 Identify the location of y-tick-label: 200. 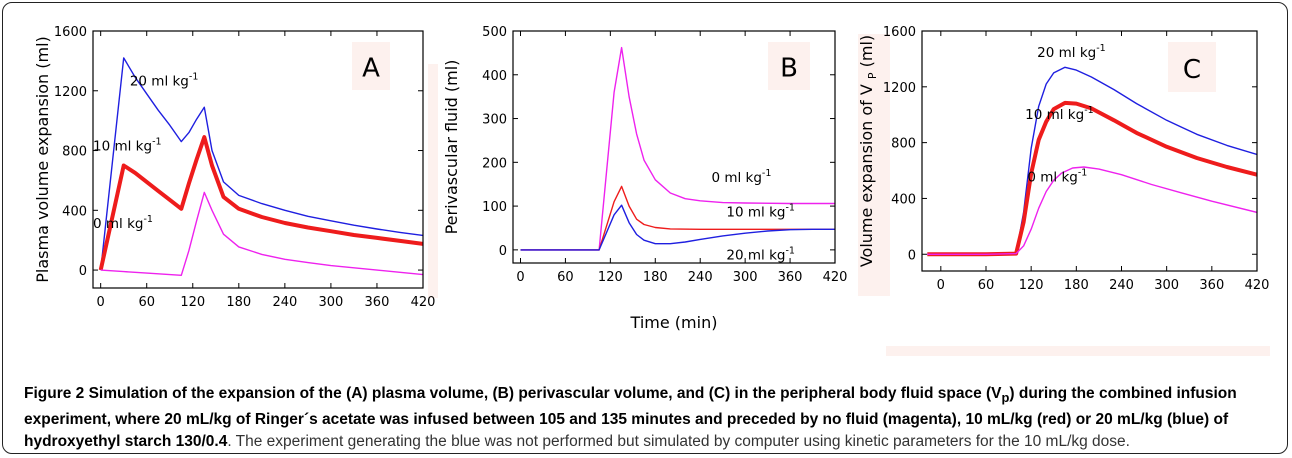
(494, 163).